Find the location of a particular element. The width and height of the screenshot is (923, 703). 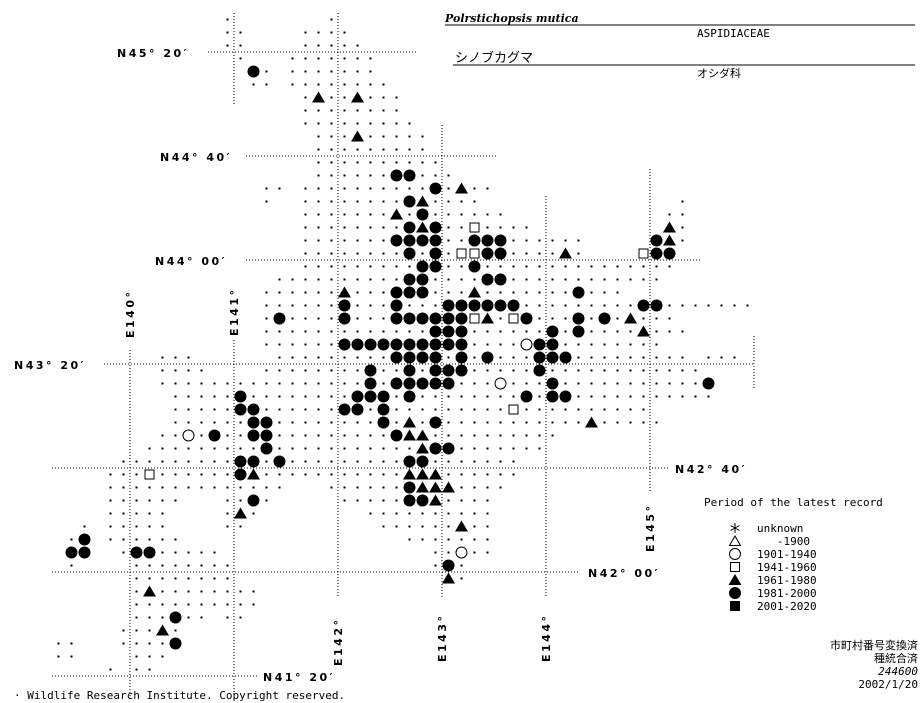

lon-label: E144° is located at coordinates (546, 638).